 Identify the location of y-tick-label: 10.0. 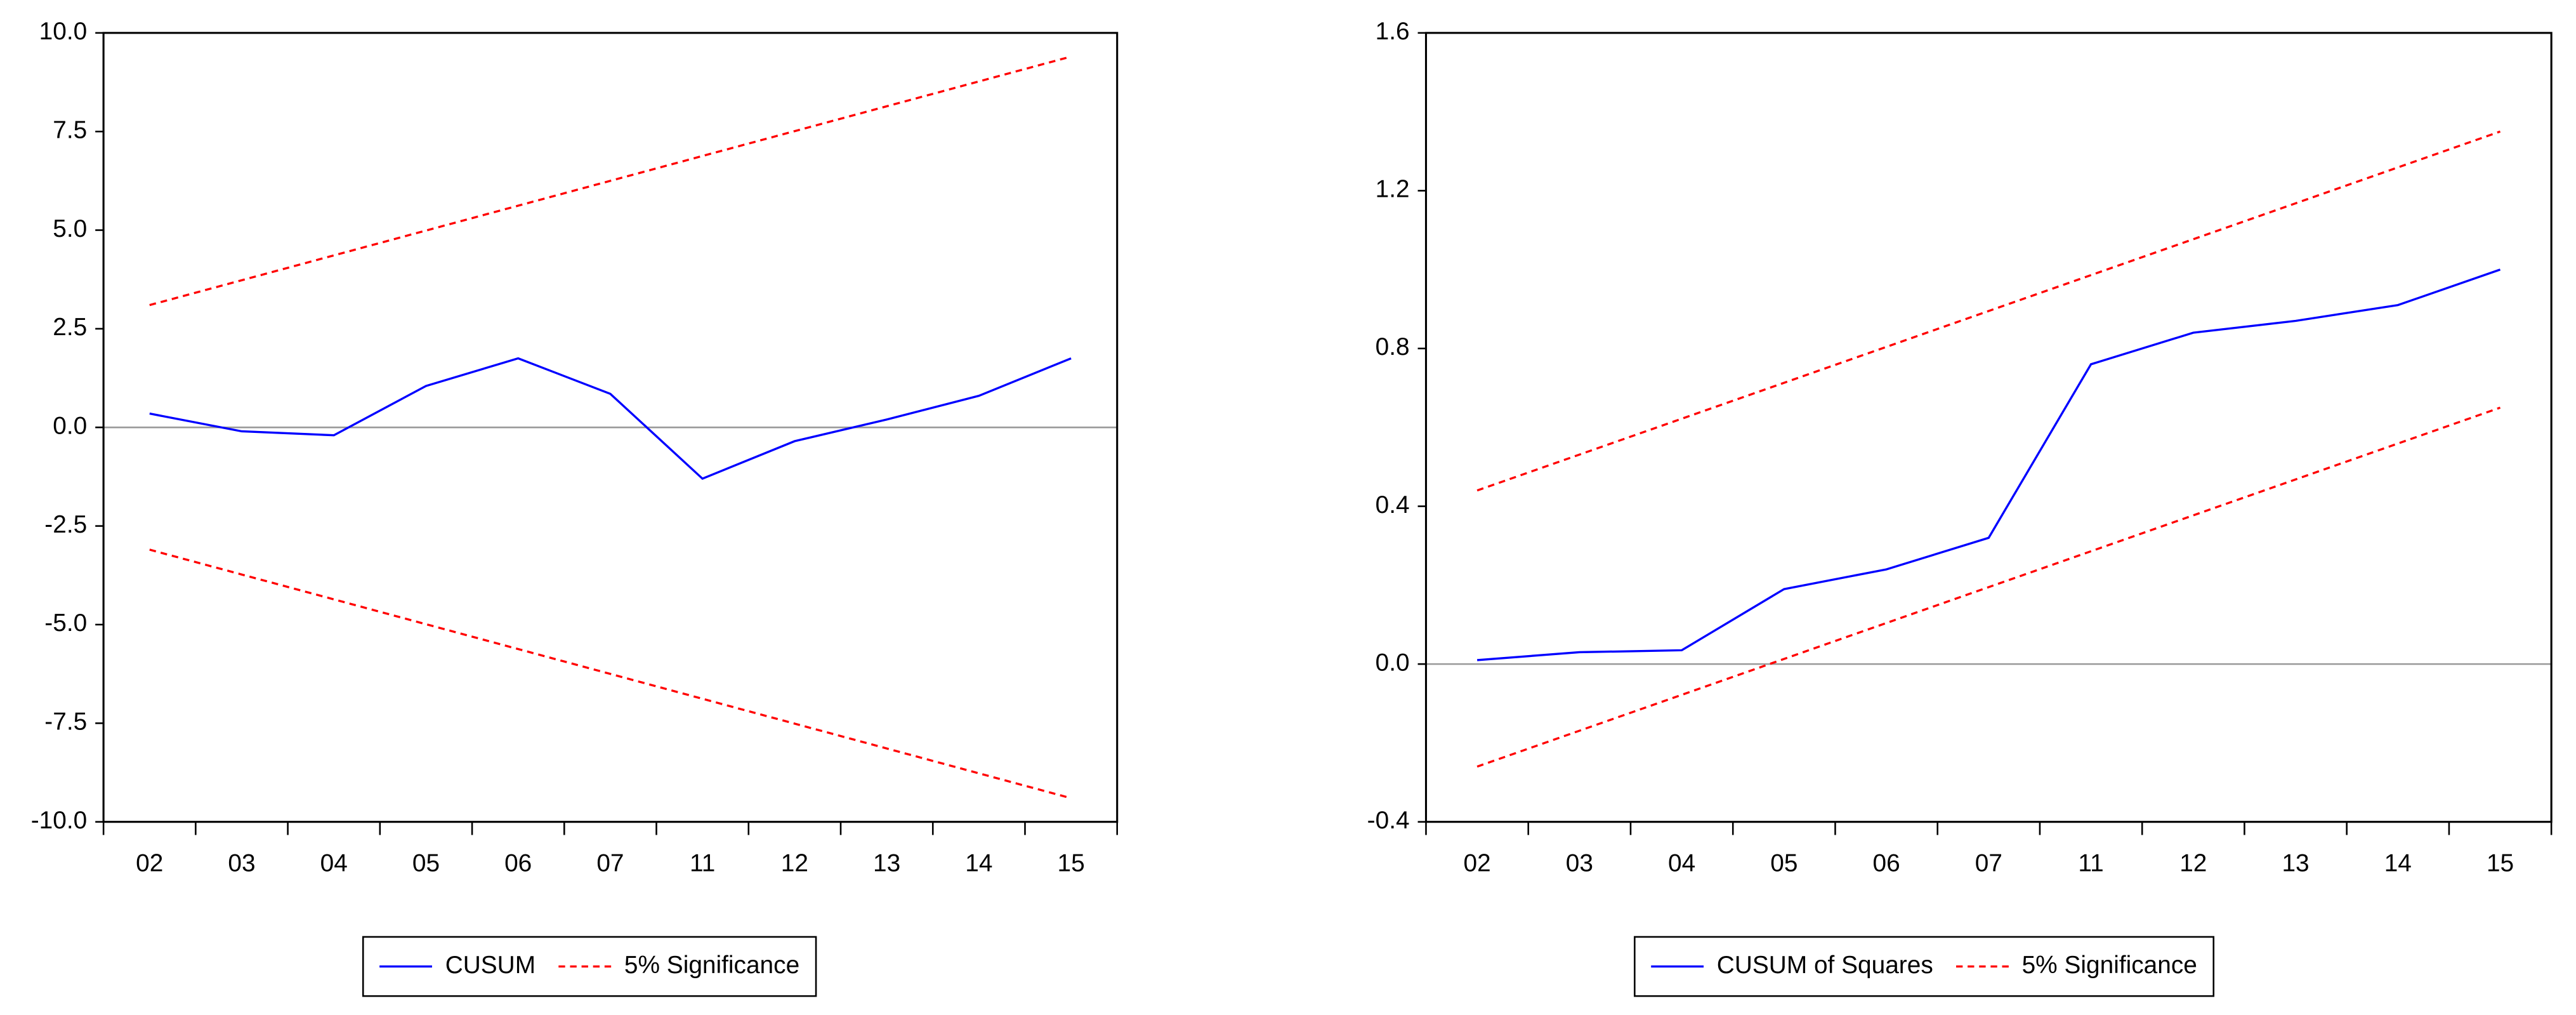
(63, 31).